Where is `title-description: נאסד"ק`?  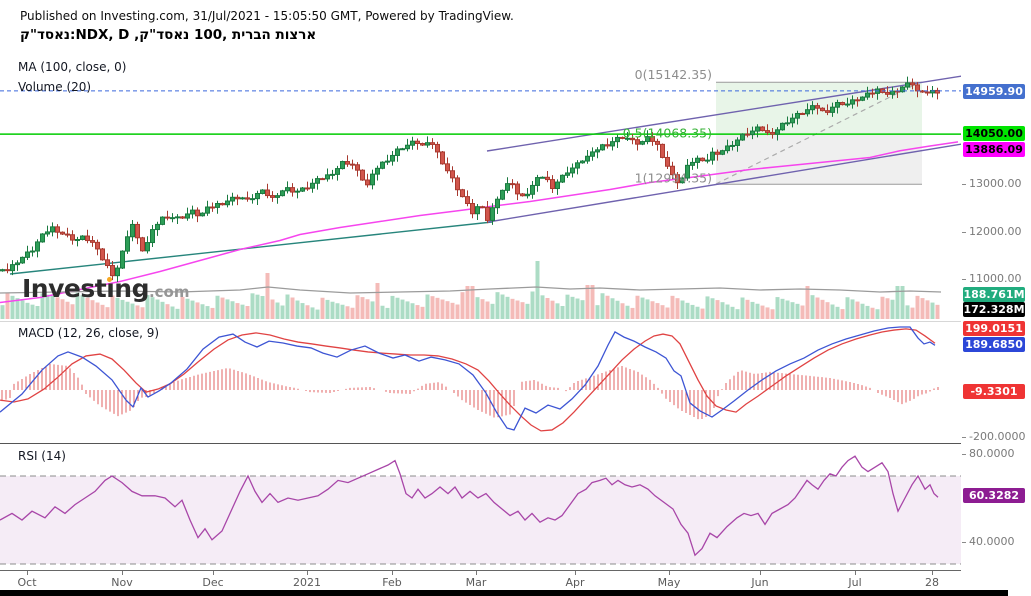 title-description: נאסד"ק is located at coordinates (164, 35).